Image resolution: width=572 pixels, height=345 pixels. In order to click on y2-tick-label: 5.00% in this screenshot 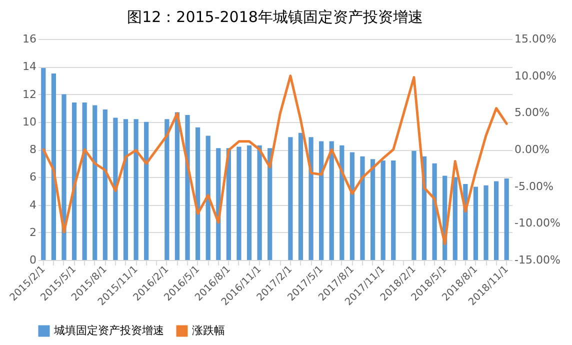, I will do `click(532, 113)`.